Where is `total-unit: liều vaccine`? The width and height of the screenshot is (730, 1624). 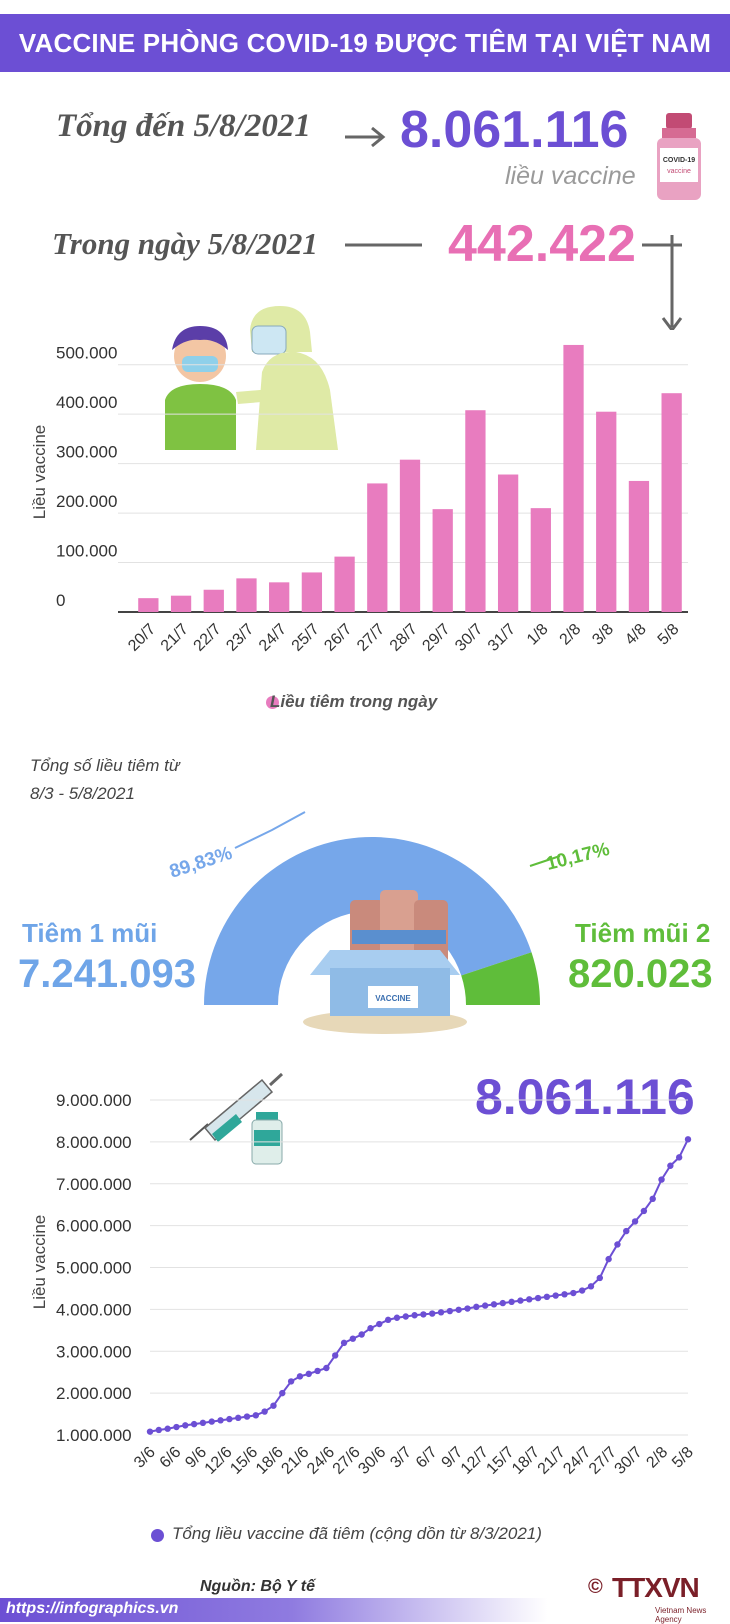 total-unit: liều vaccine is located at coordinates (570, 176).